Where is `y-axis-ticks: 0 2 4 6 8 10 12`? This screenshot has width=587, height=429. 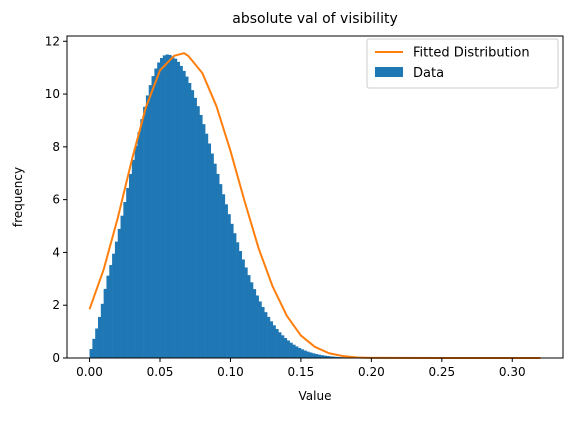
y-axis-ticks: 0 2 4 6 8 10 12 is located at coordinates (56, 199).